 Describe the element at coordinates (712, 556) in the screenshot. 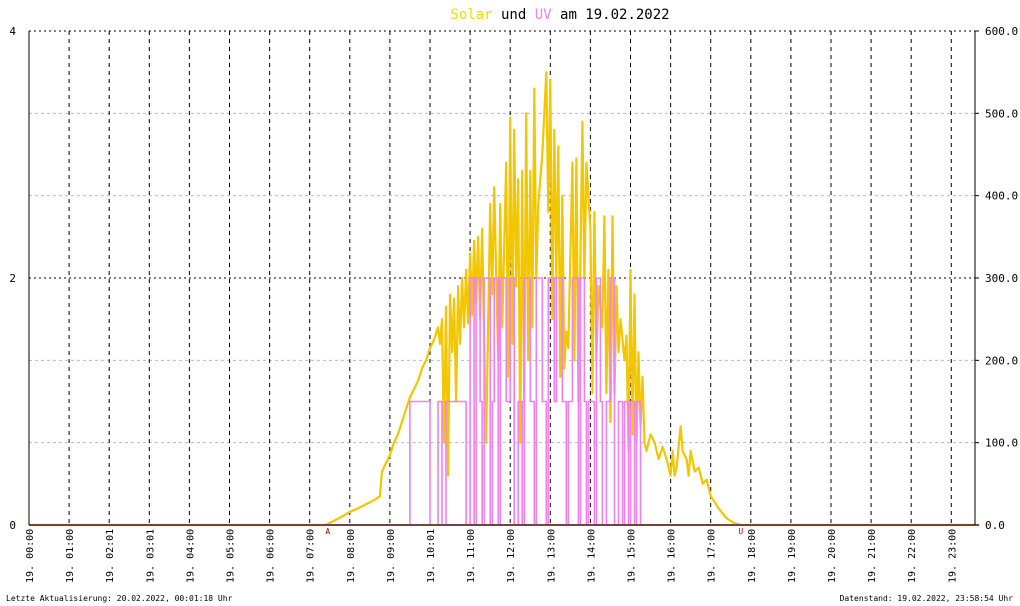

I see `x-tick-label: 19. 17:00` at that location.